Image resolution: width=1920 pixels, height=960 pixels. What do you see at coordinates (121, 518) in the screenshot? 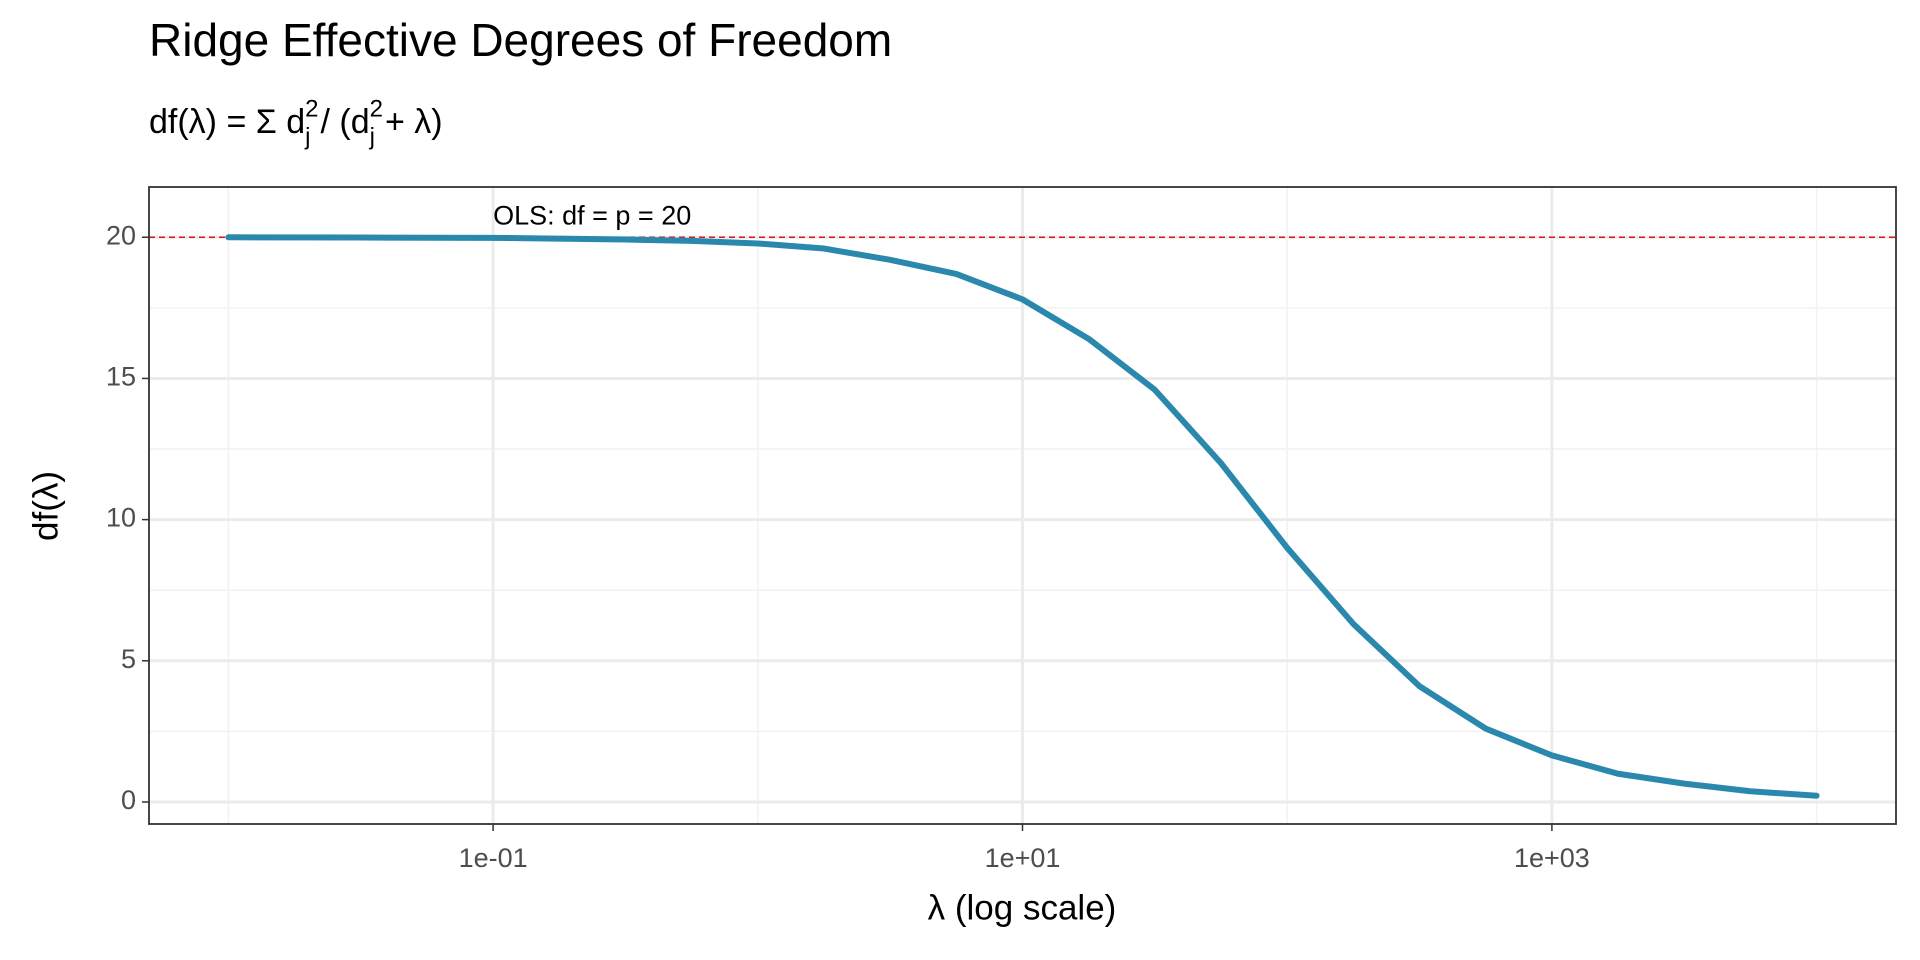
I see `y-tick-label: 10` at bounding box center [121, 518].